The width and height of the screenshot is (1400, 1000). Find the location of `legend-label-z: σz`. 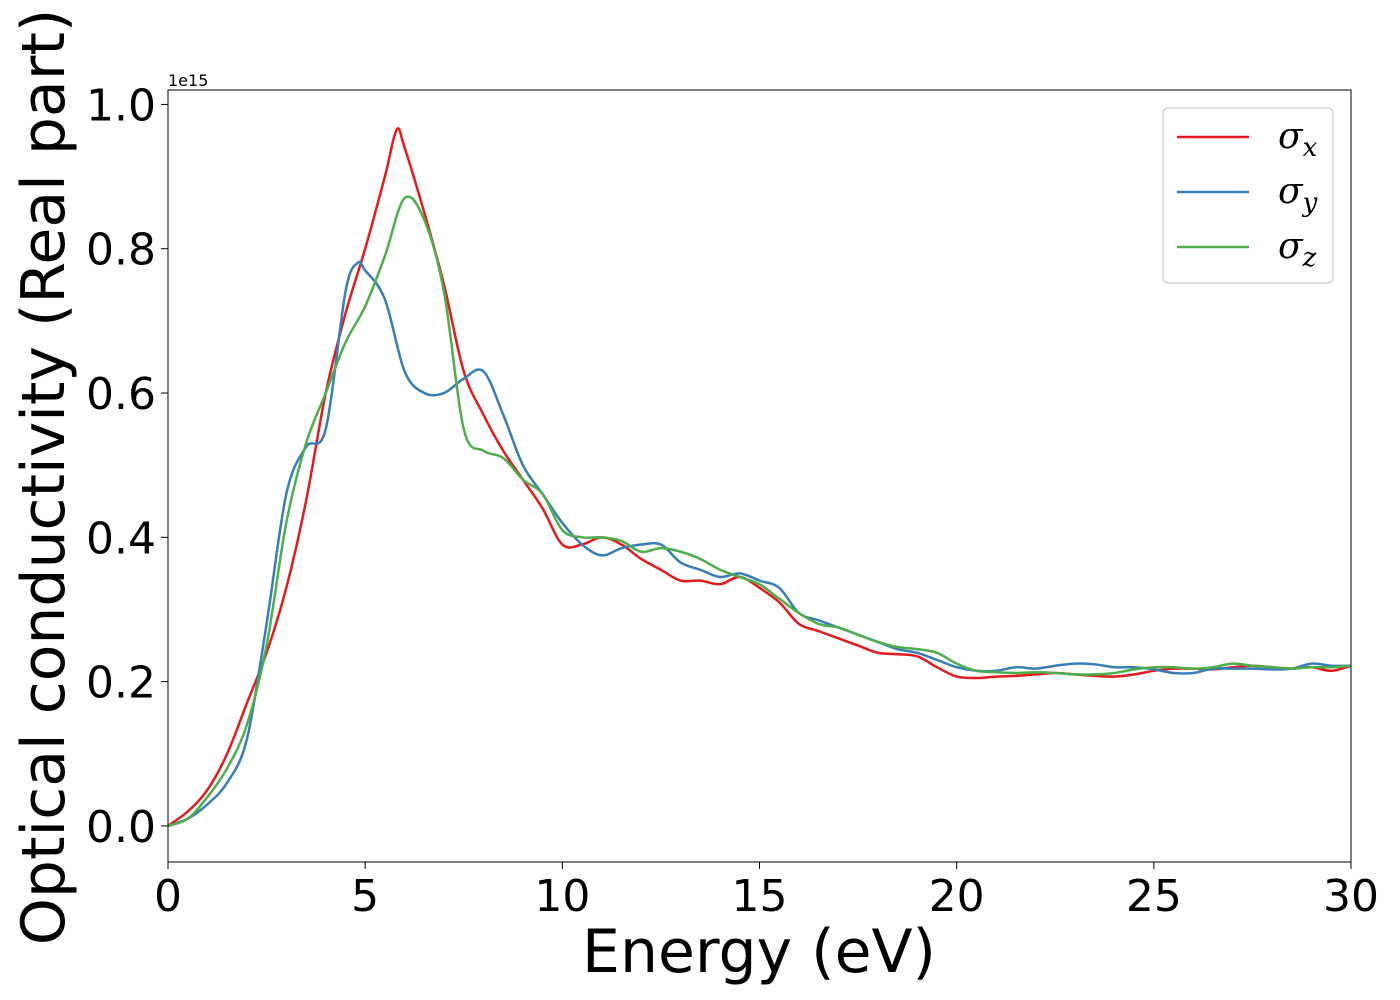

legend-label-z: σz is located at coordinates (1297, 249).